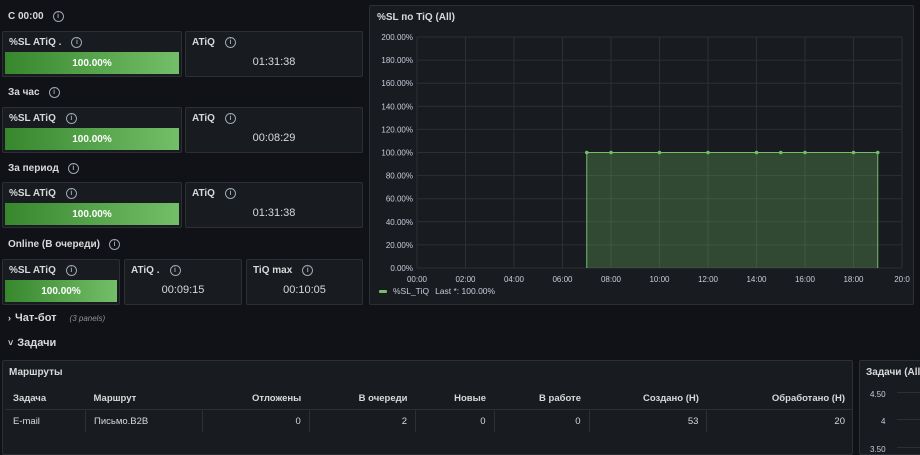 The width and height of the screenshot is (920, 455). What do you see at coordinates (304, 290) in the screenshot?
I see `tiq-max-value: 00:10:05` at bounding box center [304, 290].